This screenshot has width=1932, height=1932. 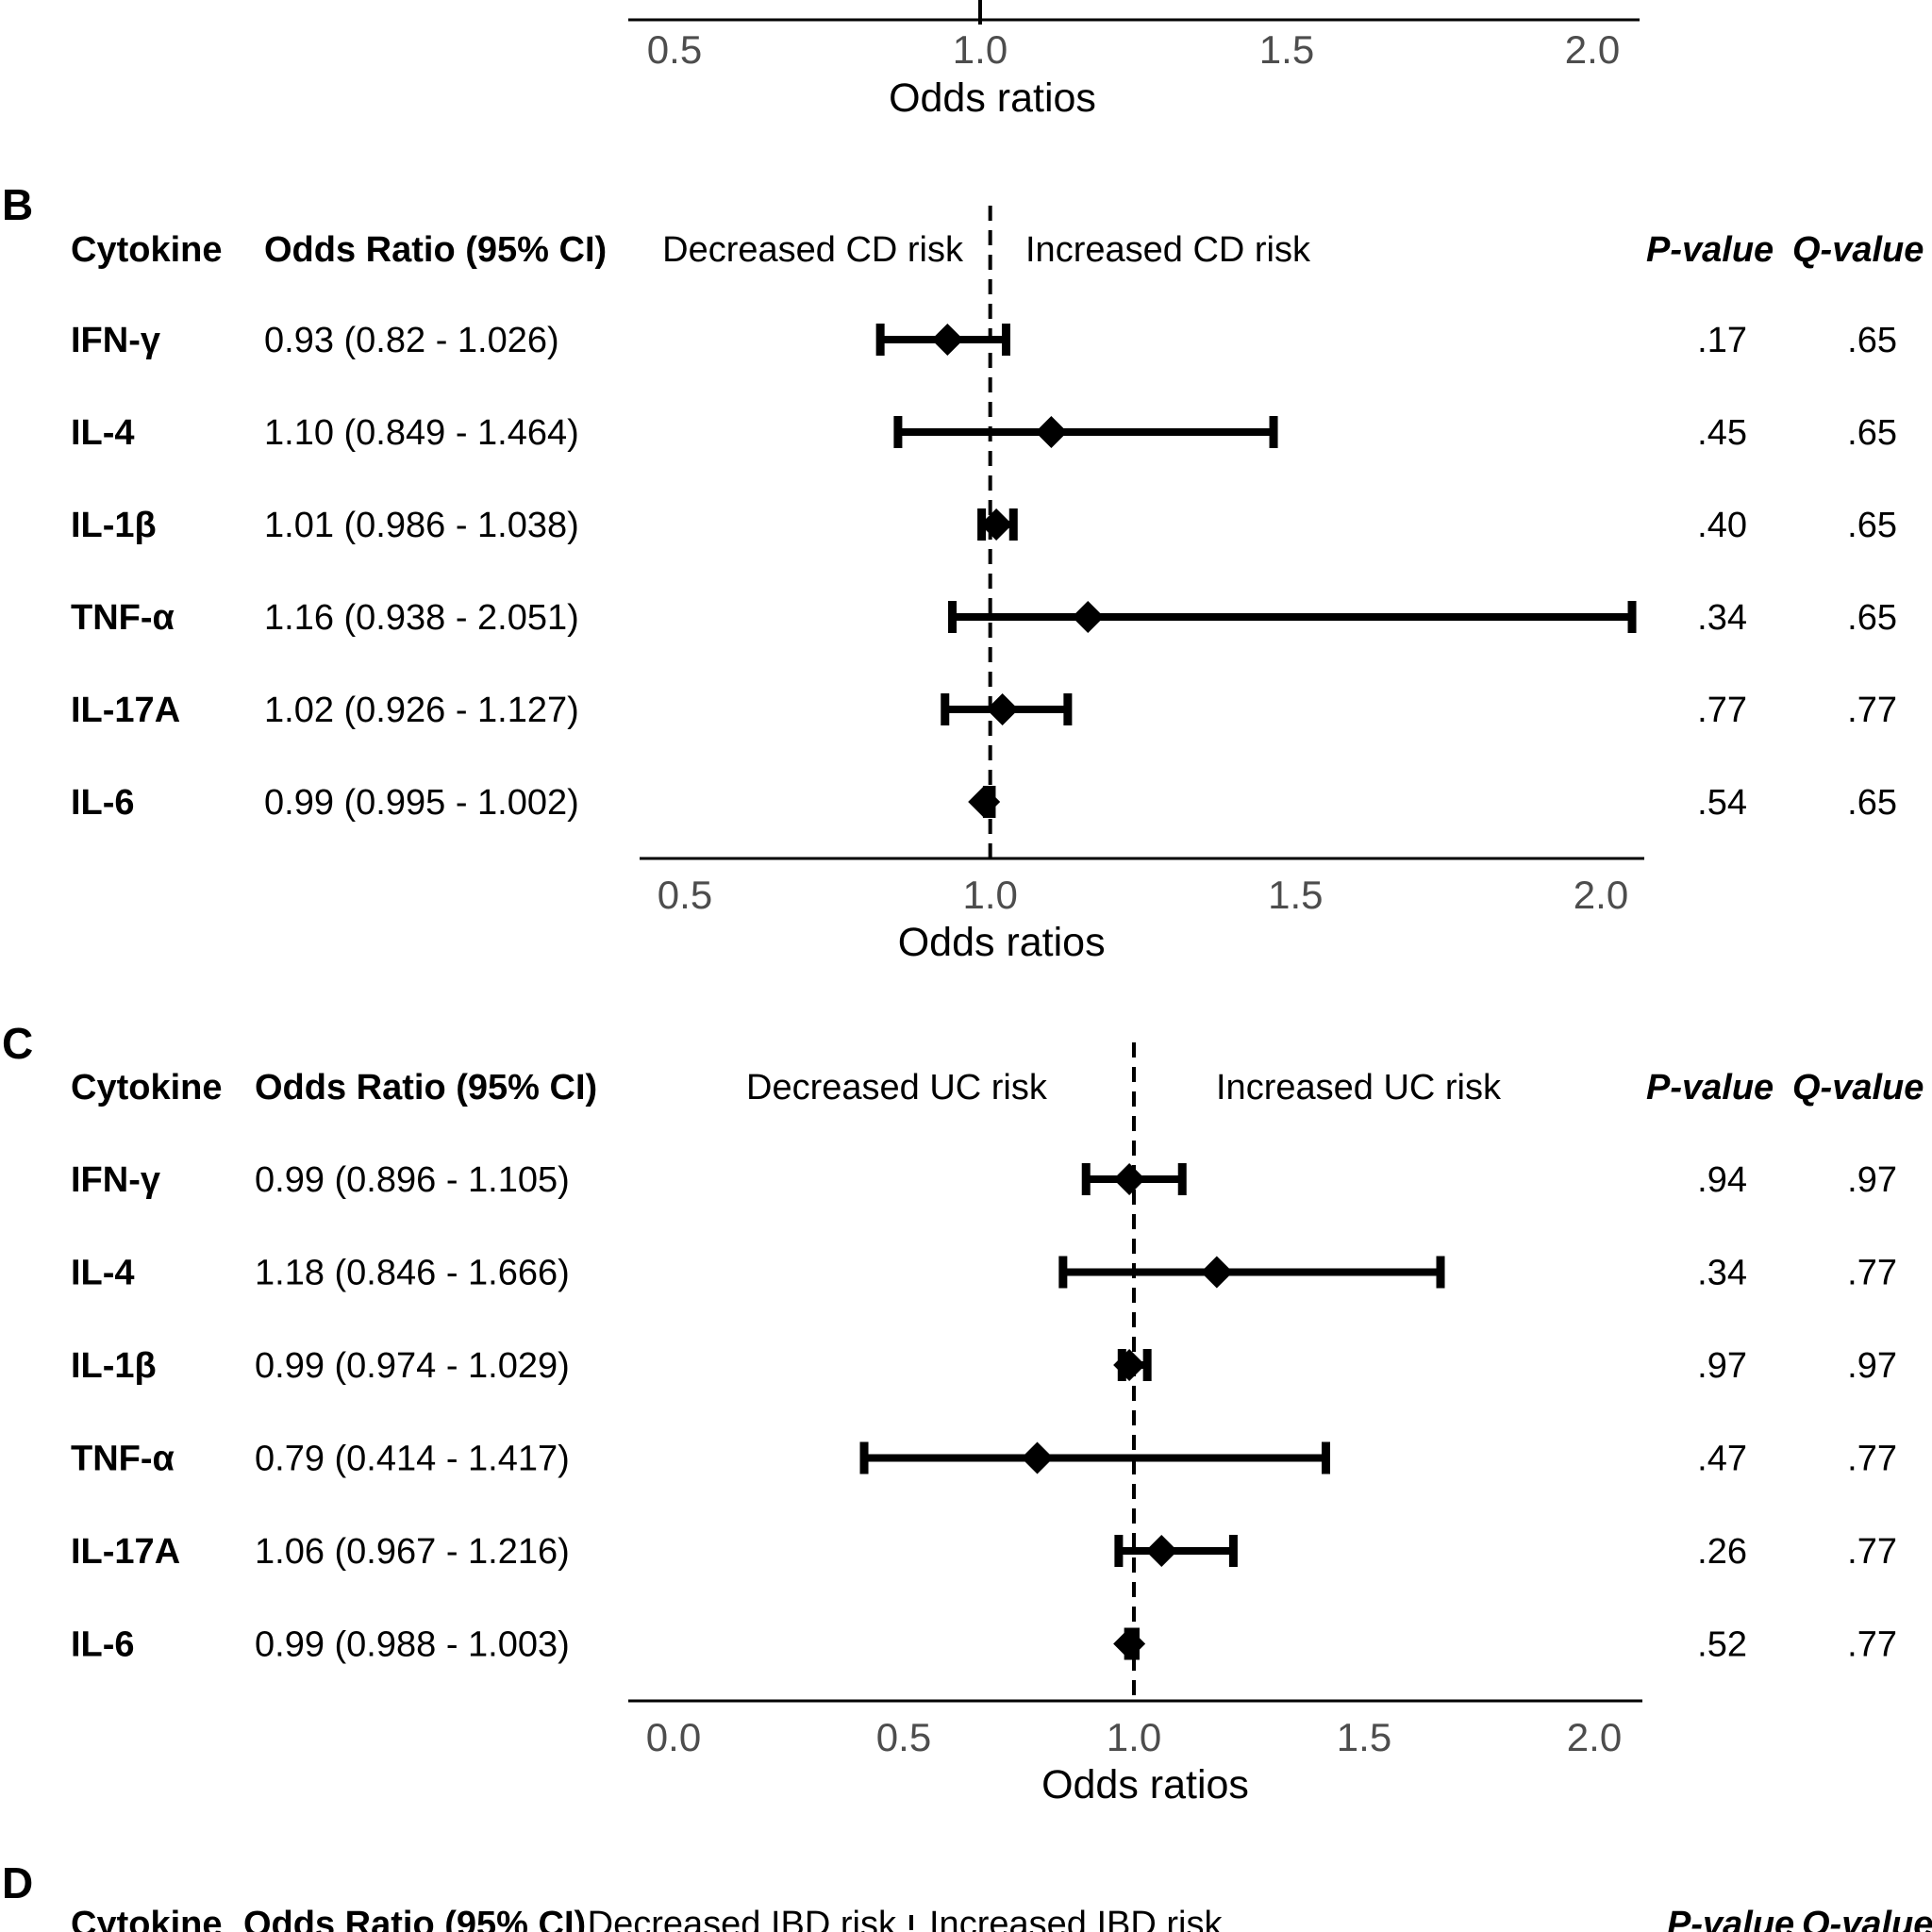 What do you see at coordinates (421, 803) in the screenshot?
I see `panel-b-row-odds-ratio-text: 0.99 (0.995 - 1.002)` at bounding box center [421, 803].